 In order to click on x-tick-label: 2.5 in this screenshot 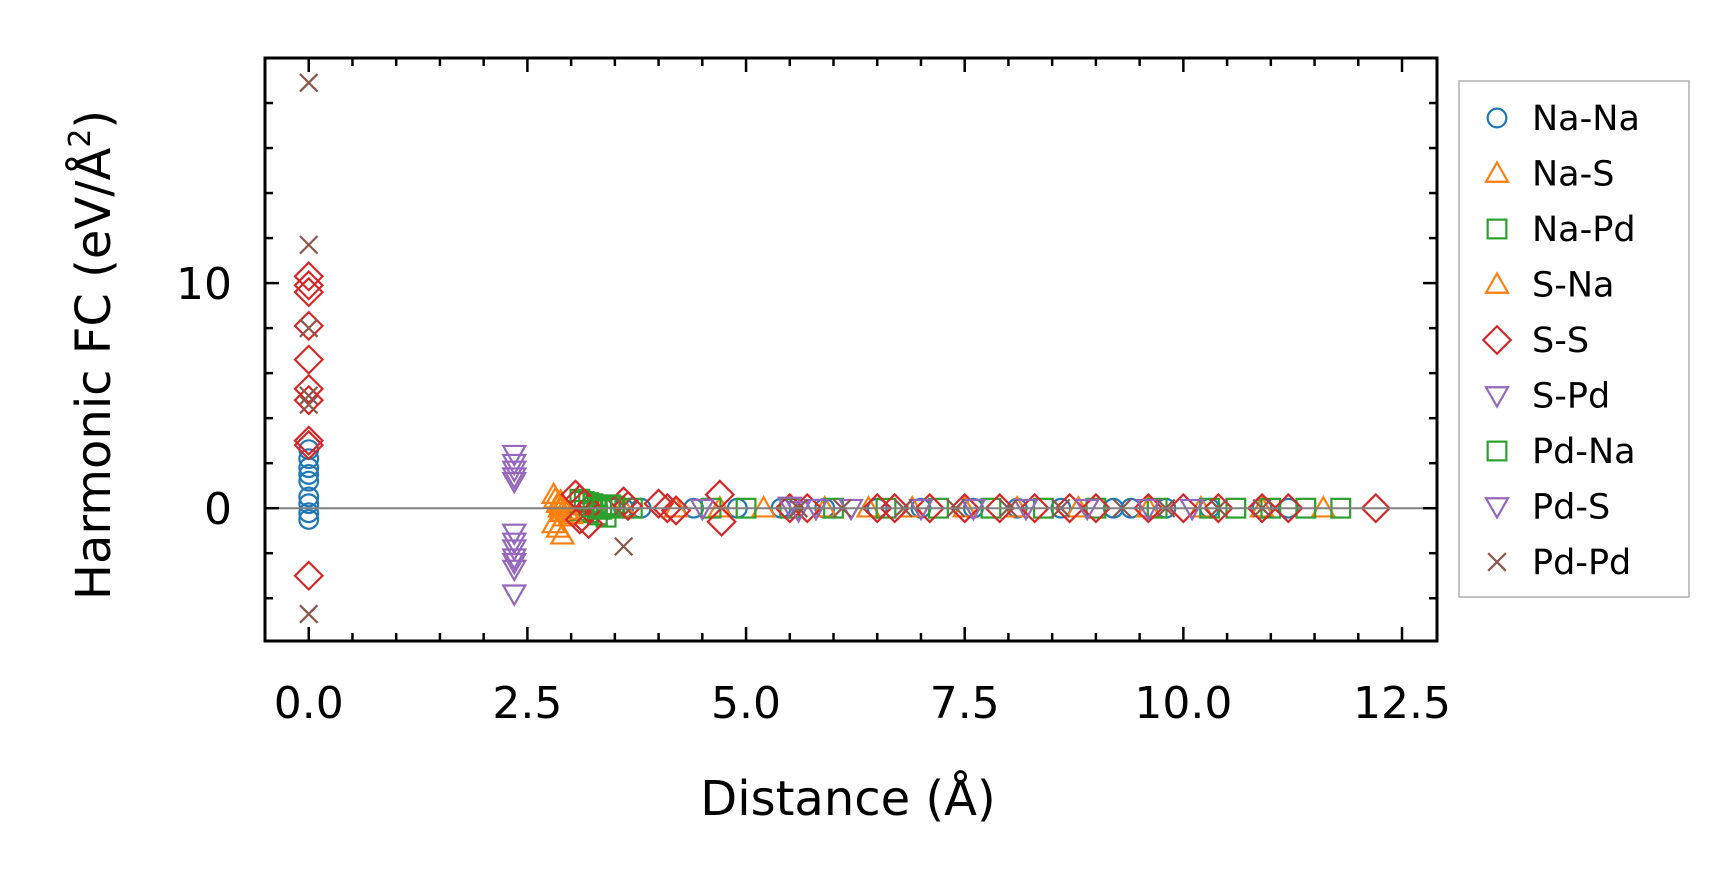, I will do `click(527, 703)`.